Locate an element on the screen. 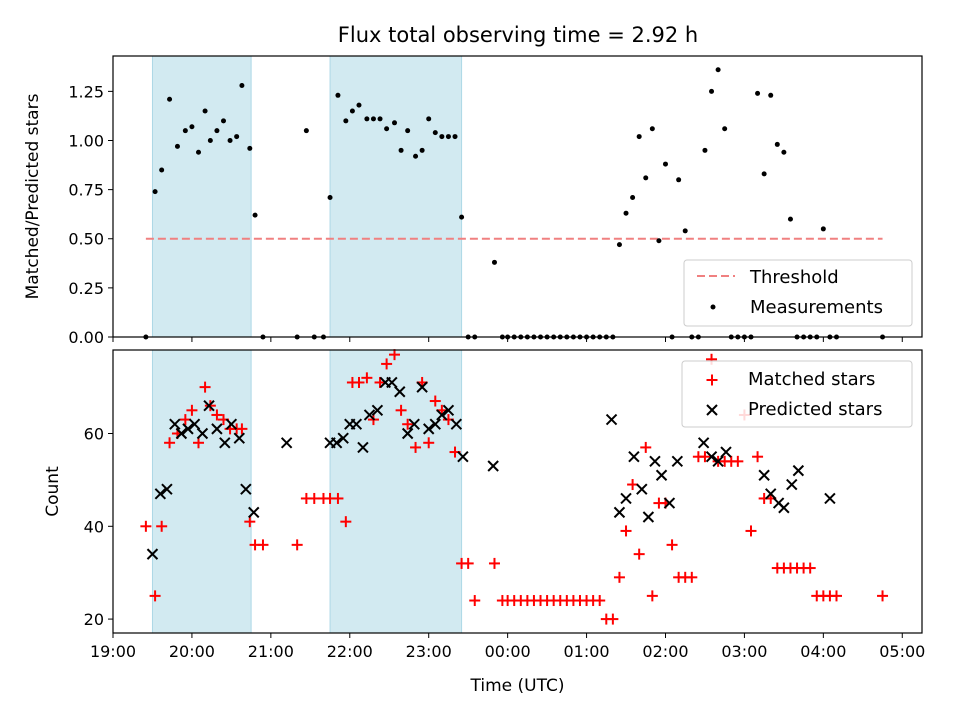  predicted-point-48-b is located at coordinates (711, 456).